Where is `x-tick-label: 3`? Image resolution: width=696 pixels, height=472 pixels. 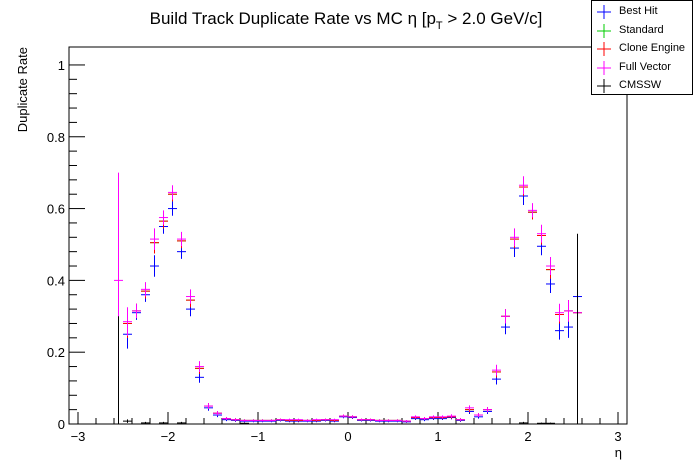
x-tick-label: 3 is located at coordinates (617, 436).